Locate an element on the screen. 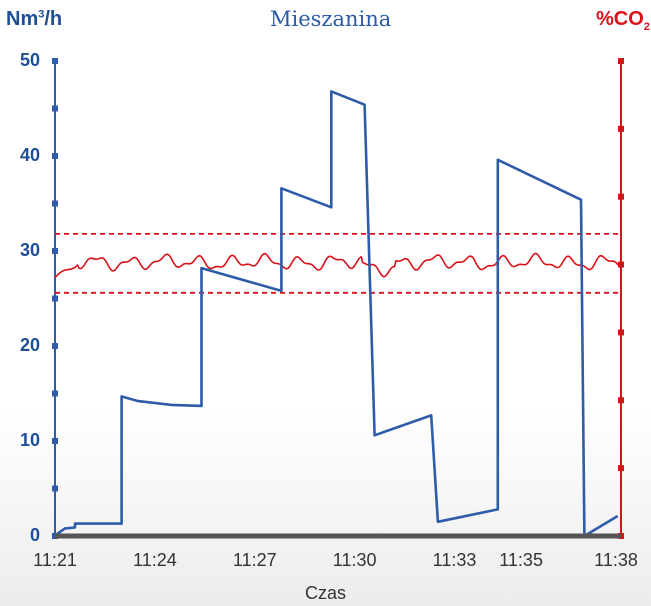 This screenshot has width=651, height=606. y-tick-label: 50 is located at coordinates (29, 60).